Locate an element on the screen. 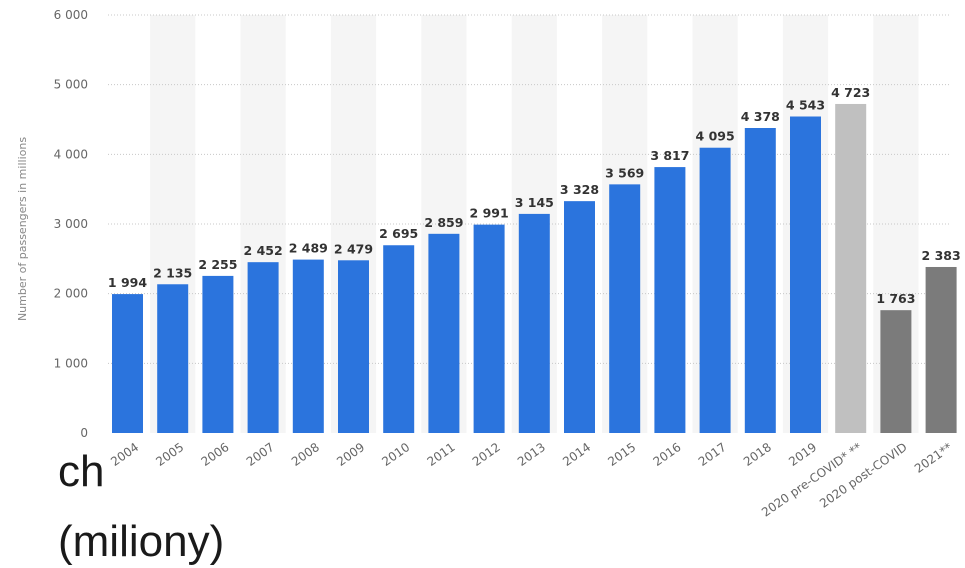 The image size is (965, 568). data-label: 2 489 is located at coordinates (308, 248).